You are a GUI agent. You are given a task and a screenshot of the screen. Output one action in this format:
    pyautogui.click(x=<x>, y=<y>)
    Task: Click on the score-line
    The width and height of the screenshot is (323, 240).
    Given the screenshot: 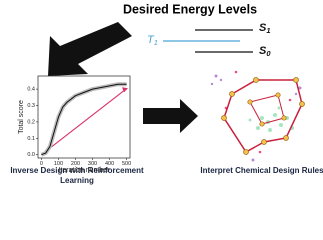 What is the action you would take?
    pyautogui.click(x=84, y=119)
    